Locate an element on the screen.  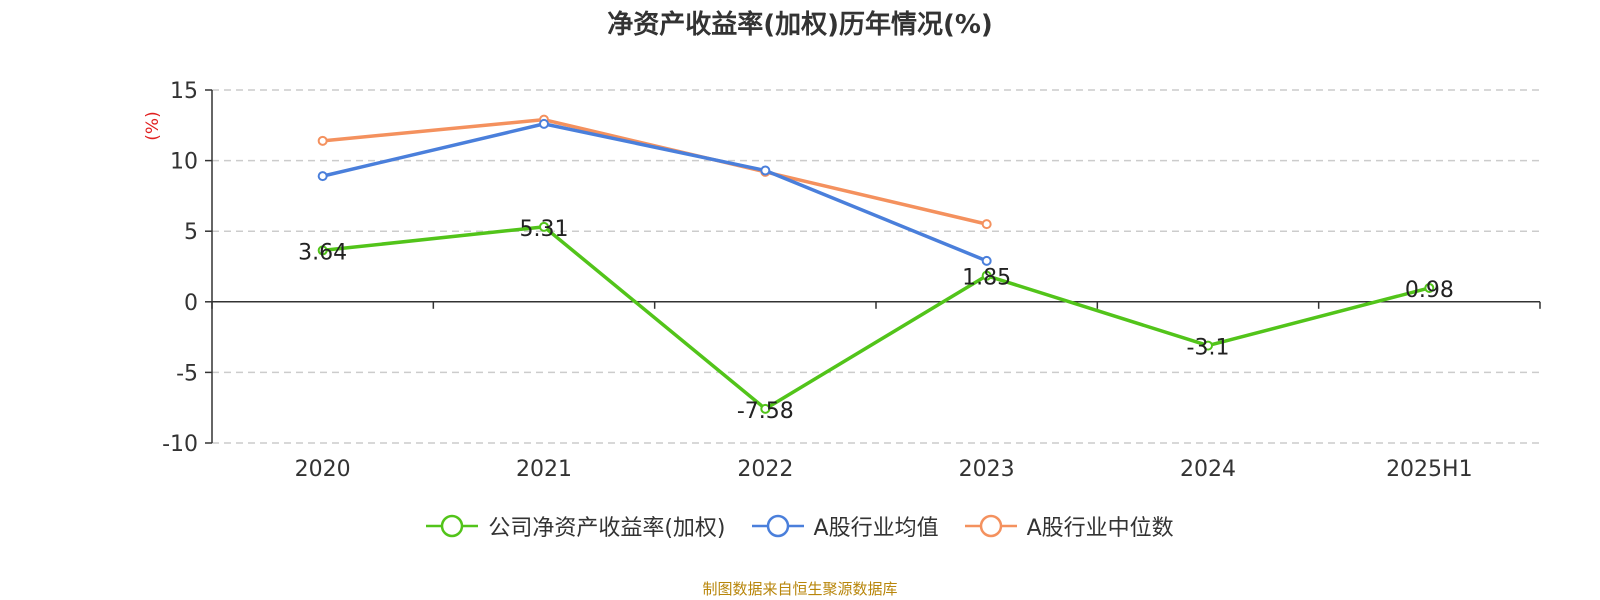
data-label: 1.85 is located at coordinates (986, 278).